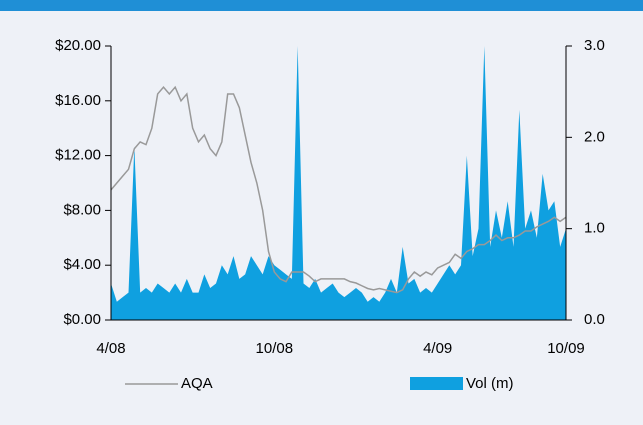 This screenshot has height=425, width=643. What do you see at coordinates (594, 136) in the screenshot?
I see `y2-tick-label: 2.0` at bounding box center [594, 136].